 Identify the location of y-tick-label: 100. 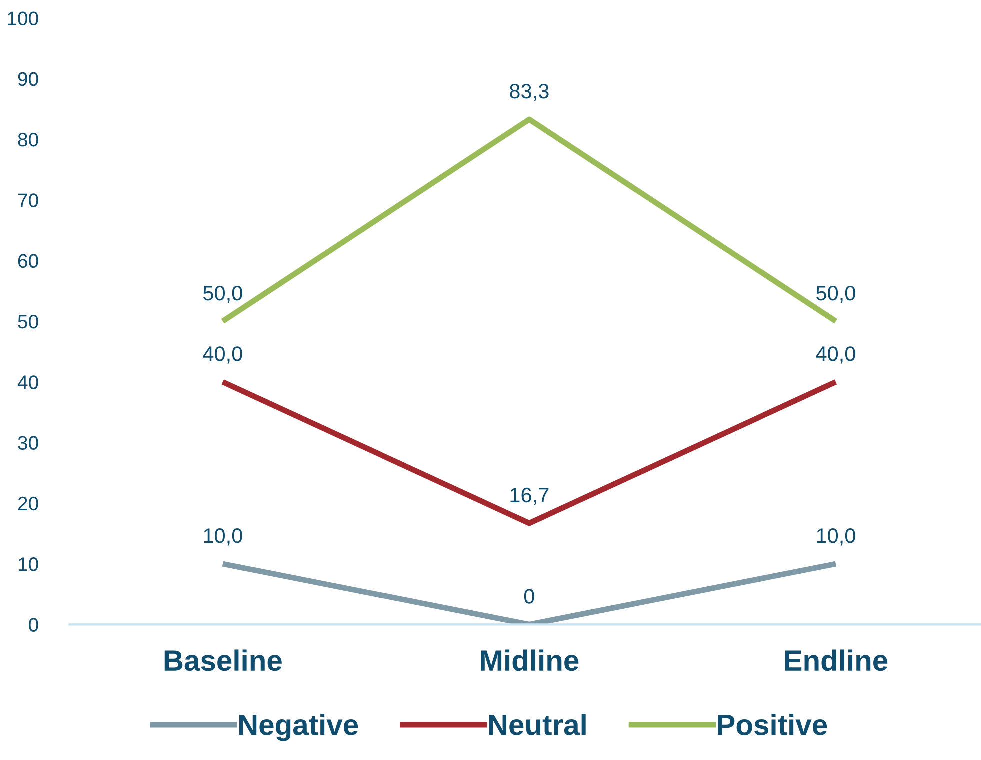
(23, 19).